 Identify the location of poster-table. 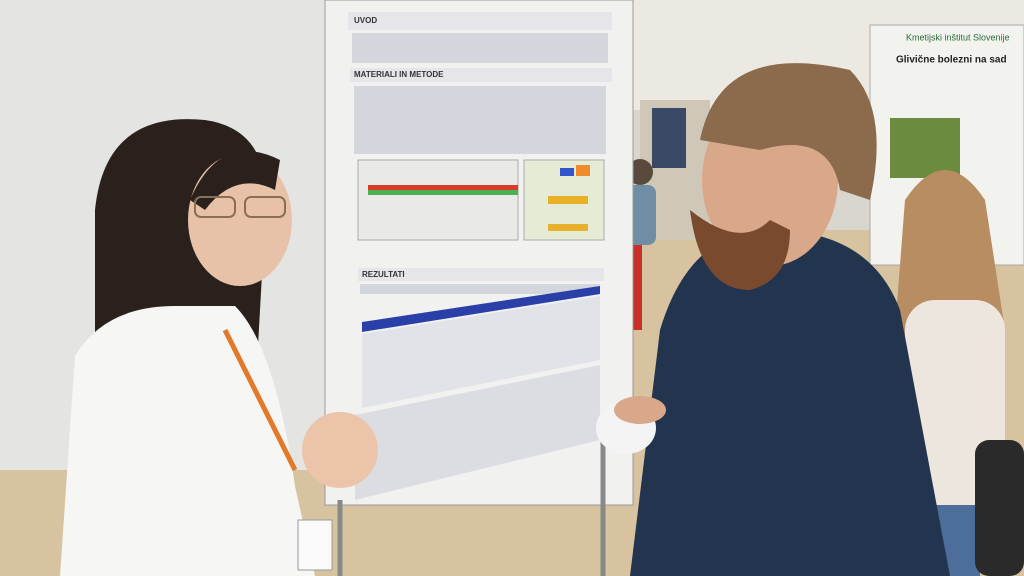
(481, 352).